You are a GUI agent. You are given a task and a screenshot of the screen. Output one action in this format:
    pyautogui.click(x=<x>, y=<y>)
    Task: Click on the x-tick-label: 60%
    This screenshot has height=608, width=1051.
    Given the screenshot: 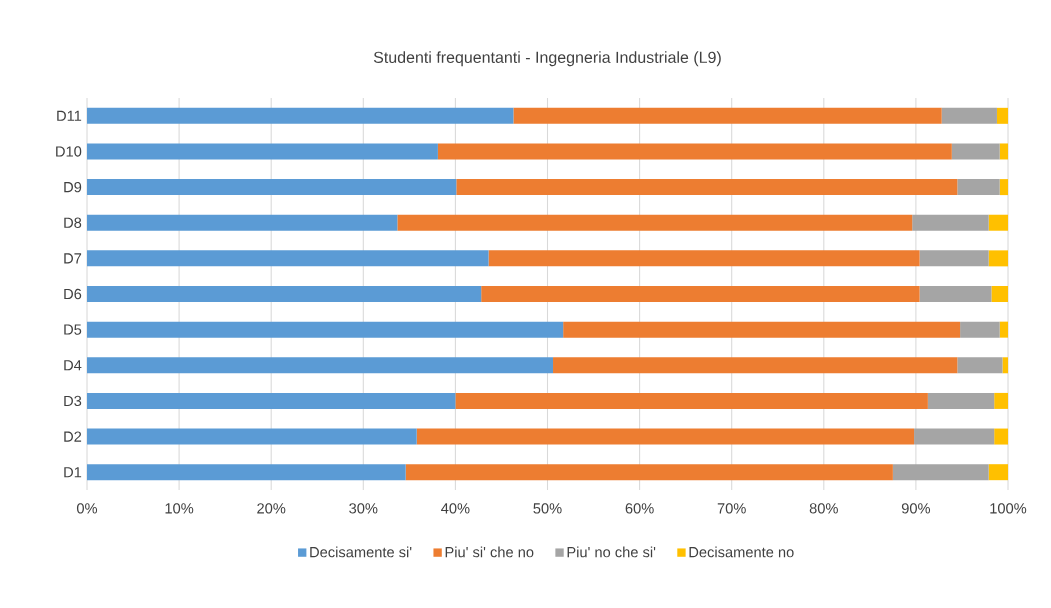 What is the action you would take?
    pyautogui.click(x=639, y=508)
    